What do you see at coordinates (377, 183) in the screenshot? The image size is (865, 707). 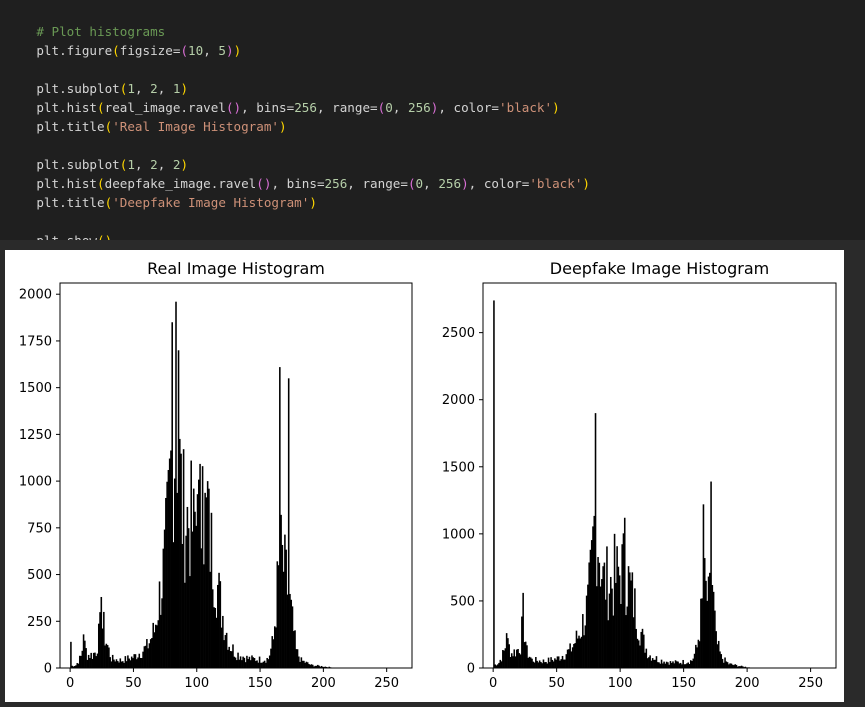 I see `code-token: , range=` at bounding box center [377, 183].